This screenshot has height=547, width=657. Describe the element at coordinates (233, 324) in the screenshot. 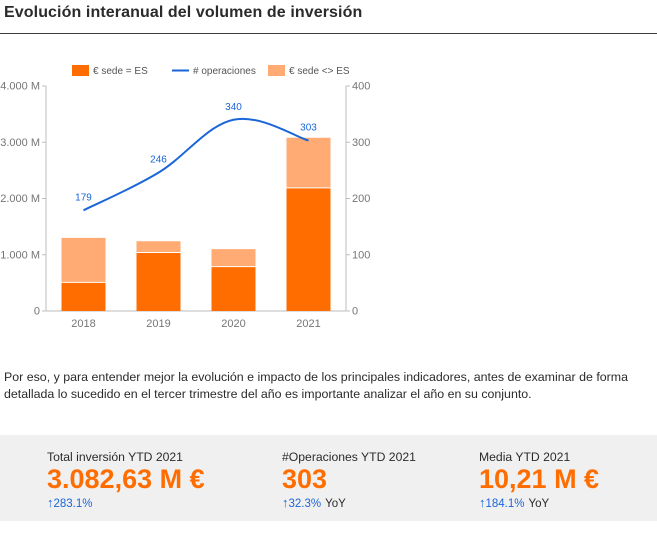

I see `x-tick-label: 2020` at that location.